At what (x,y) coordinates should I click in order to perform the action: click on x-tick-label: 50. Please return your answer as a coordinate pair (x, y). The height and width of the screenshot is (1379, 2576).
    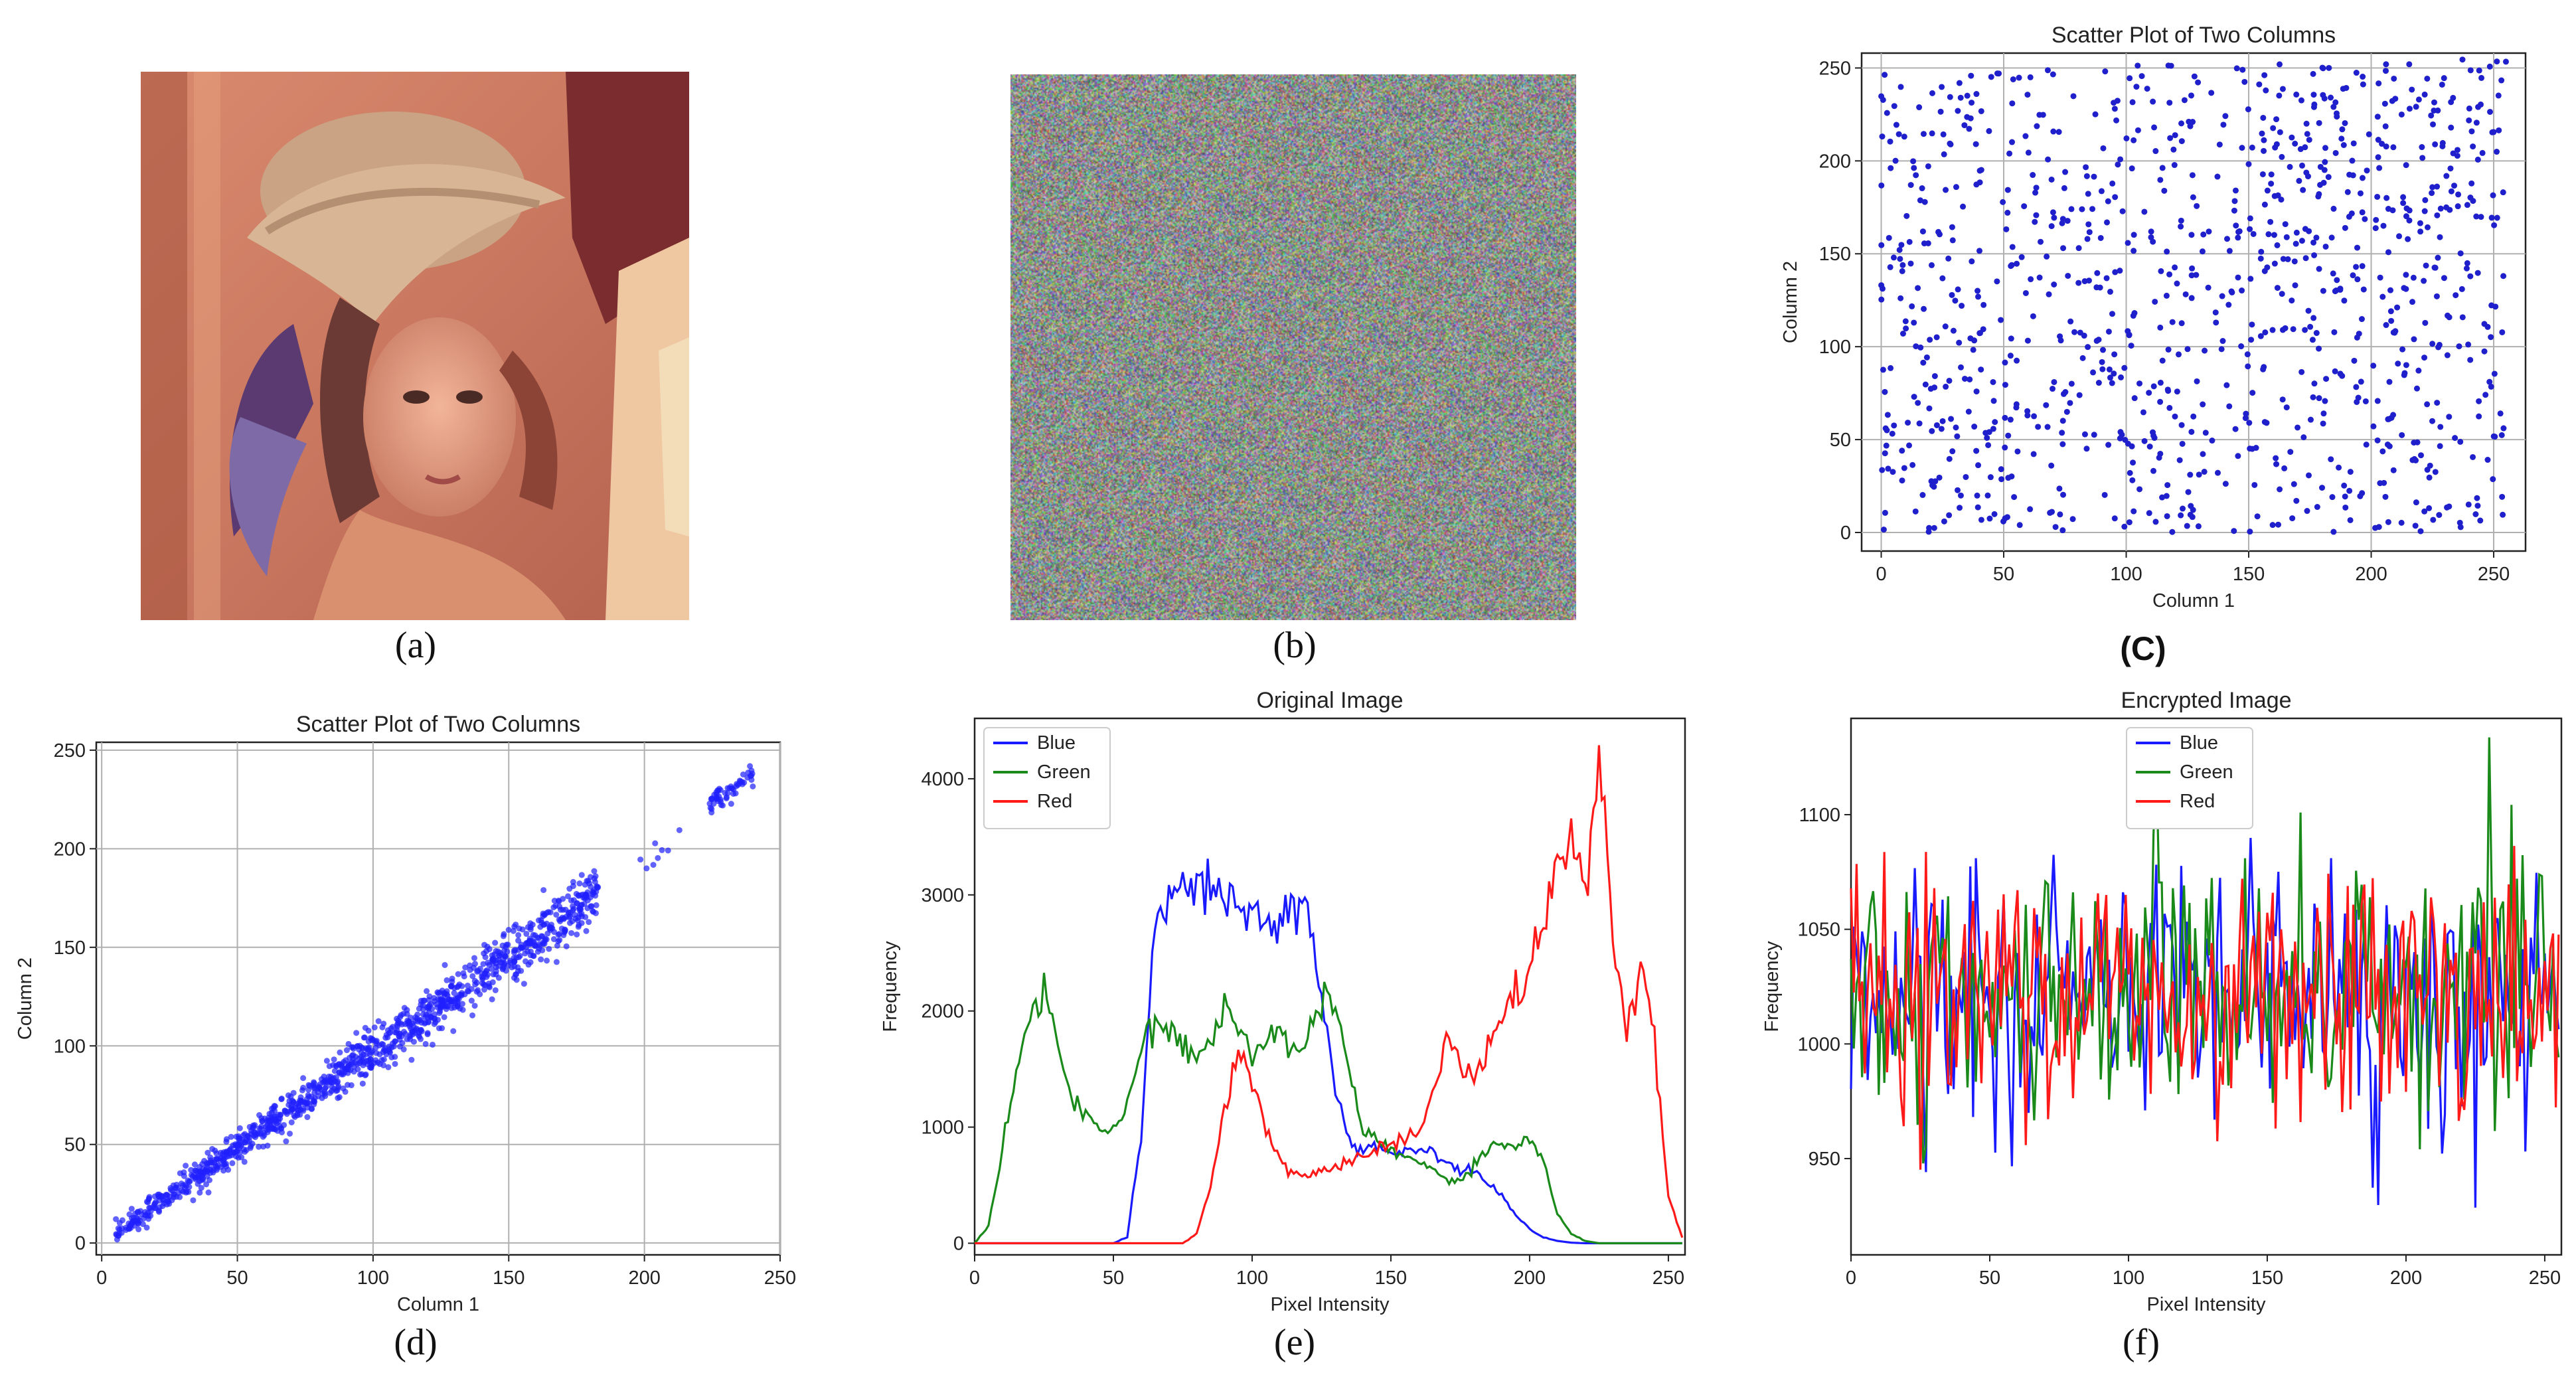
    Looking at the image, I should click on (2003, 574).